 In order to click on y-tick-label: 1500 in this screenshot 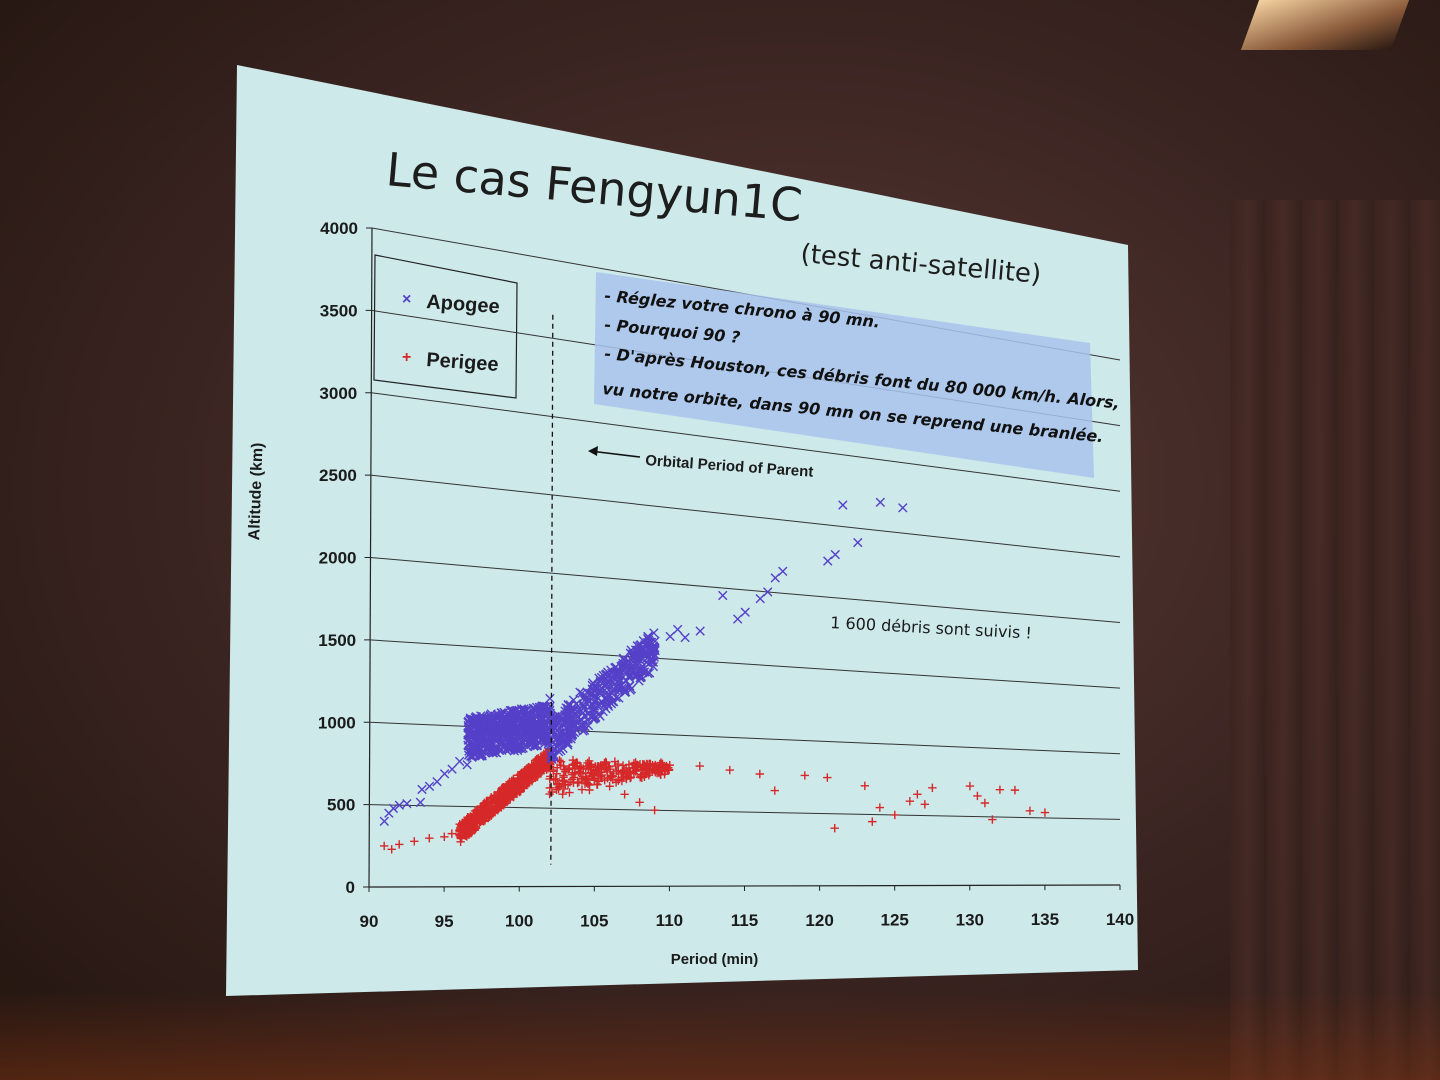, I will do `click(337, 640)`.